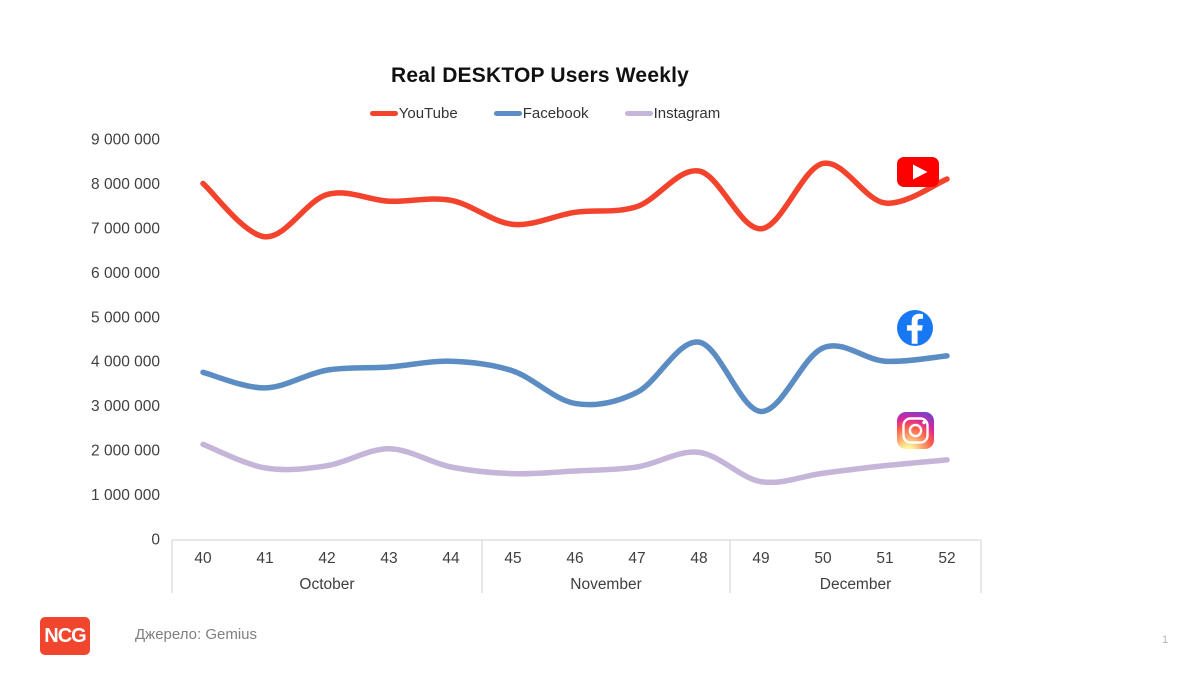  I want to click on month-label: November, so click(606, 584).